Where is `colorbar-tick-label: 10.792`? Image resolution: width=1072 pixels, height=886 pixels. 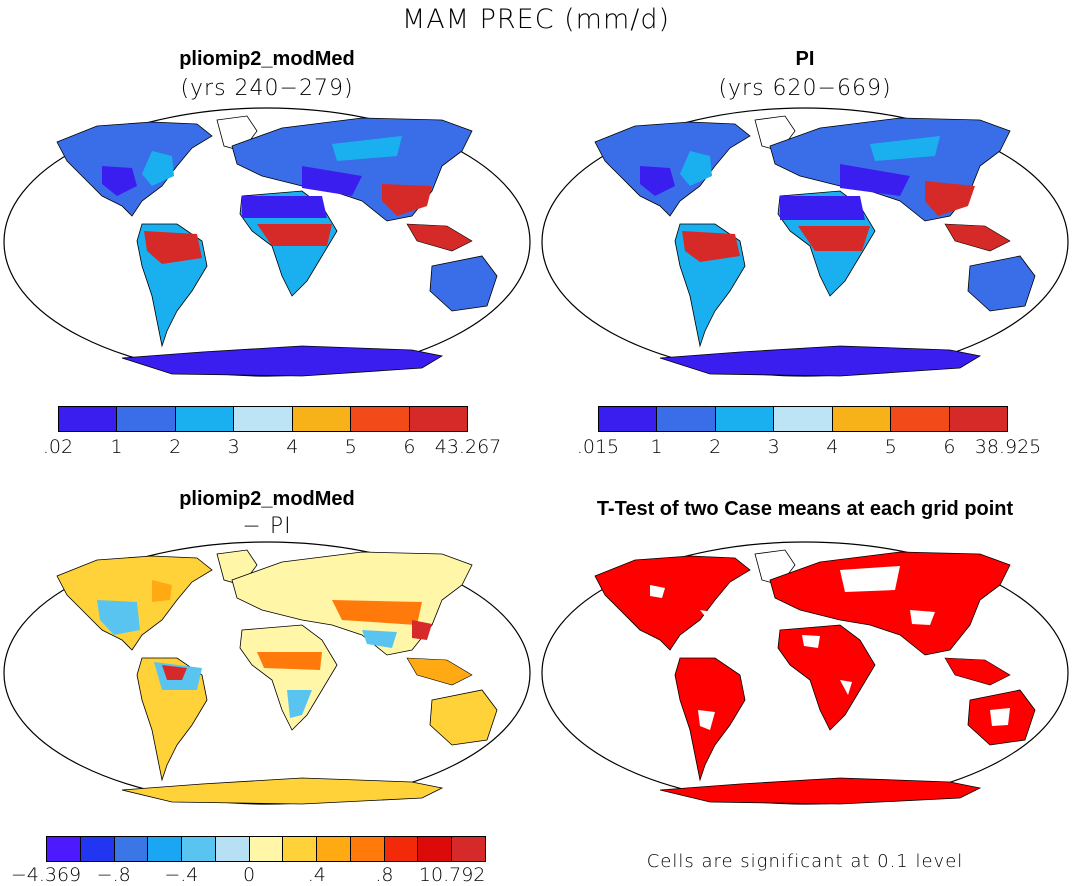
colorbar-tick-label: 10.792 is located at coordinates (452, 875).